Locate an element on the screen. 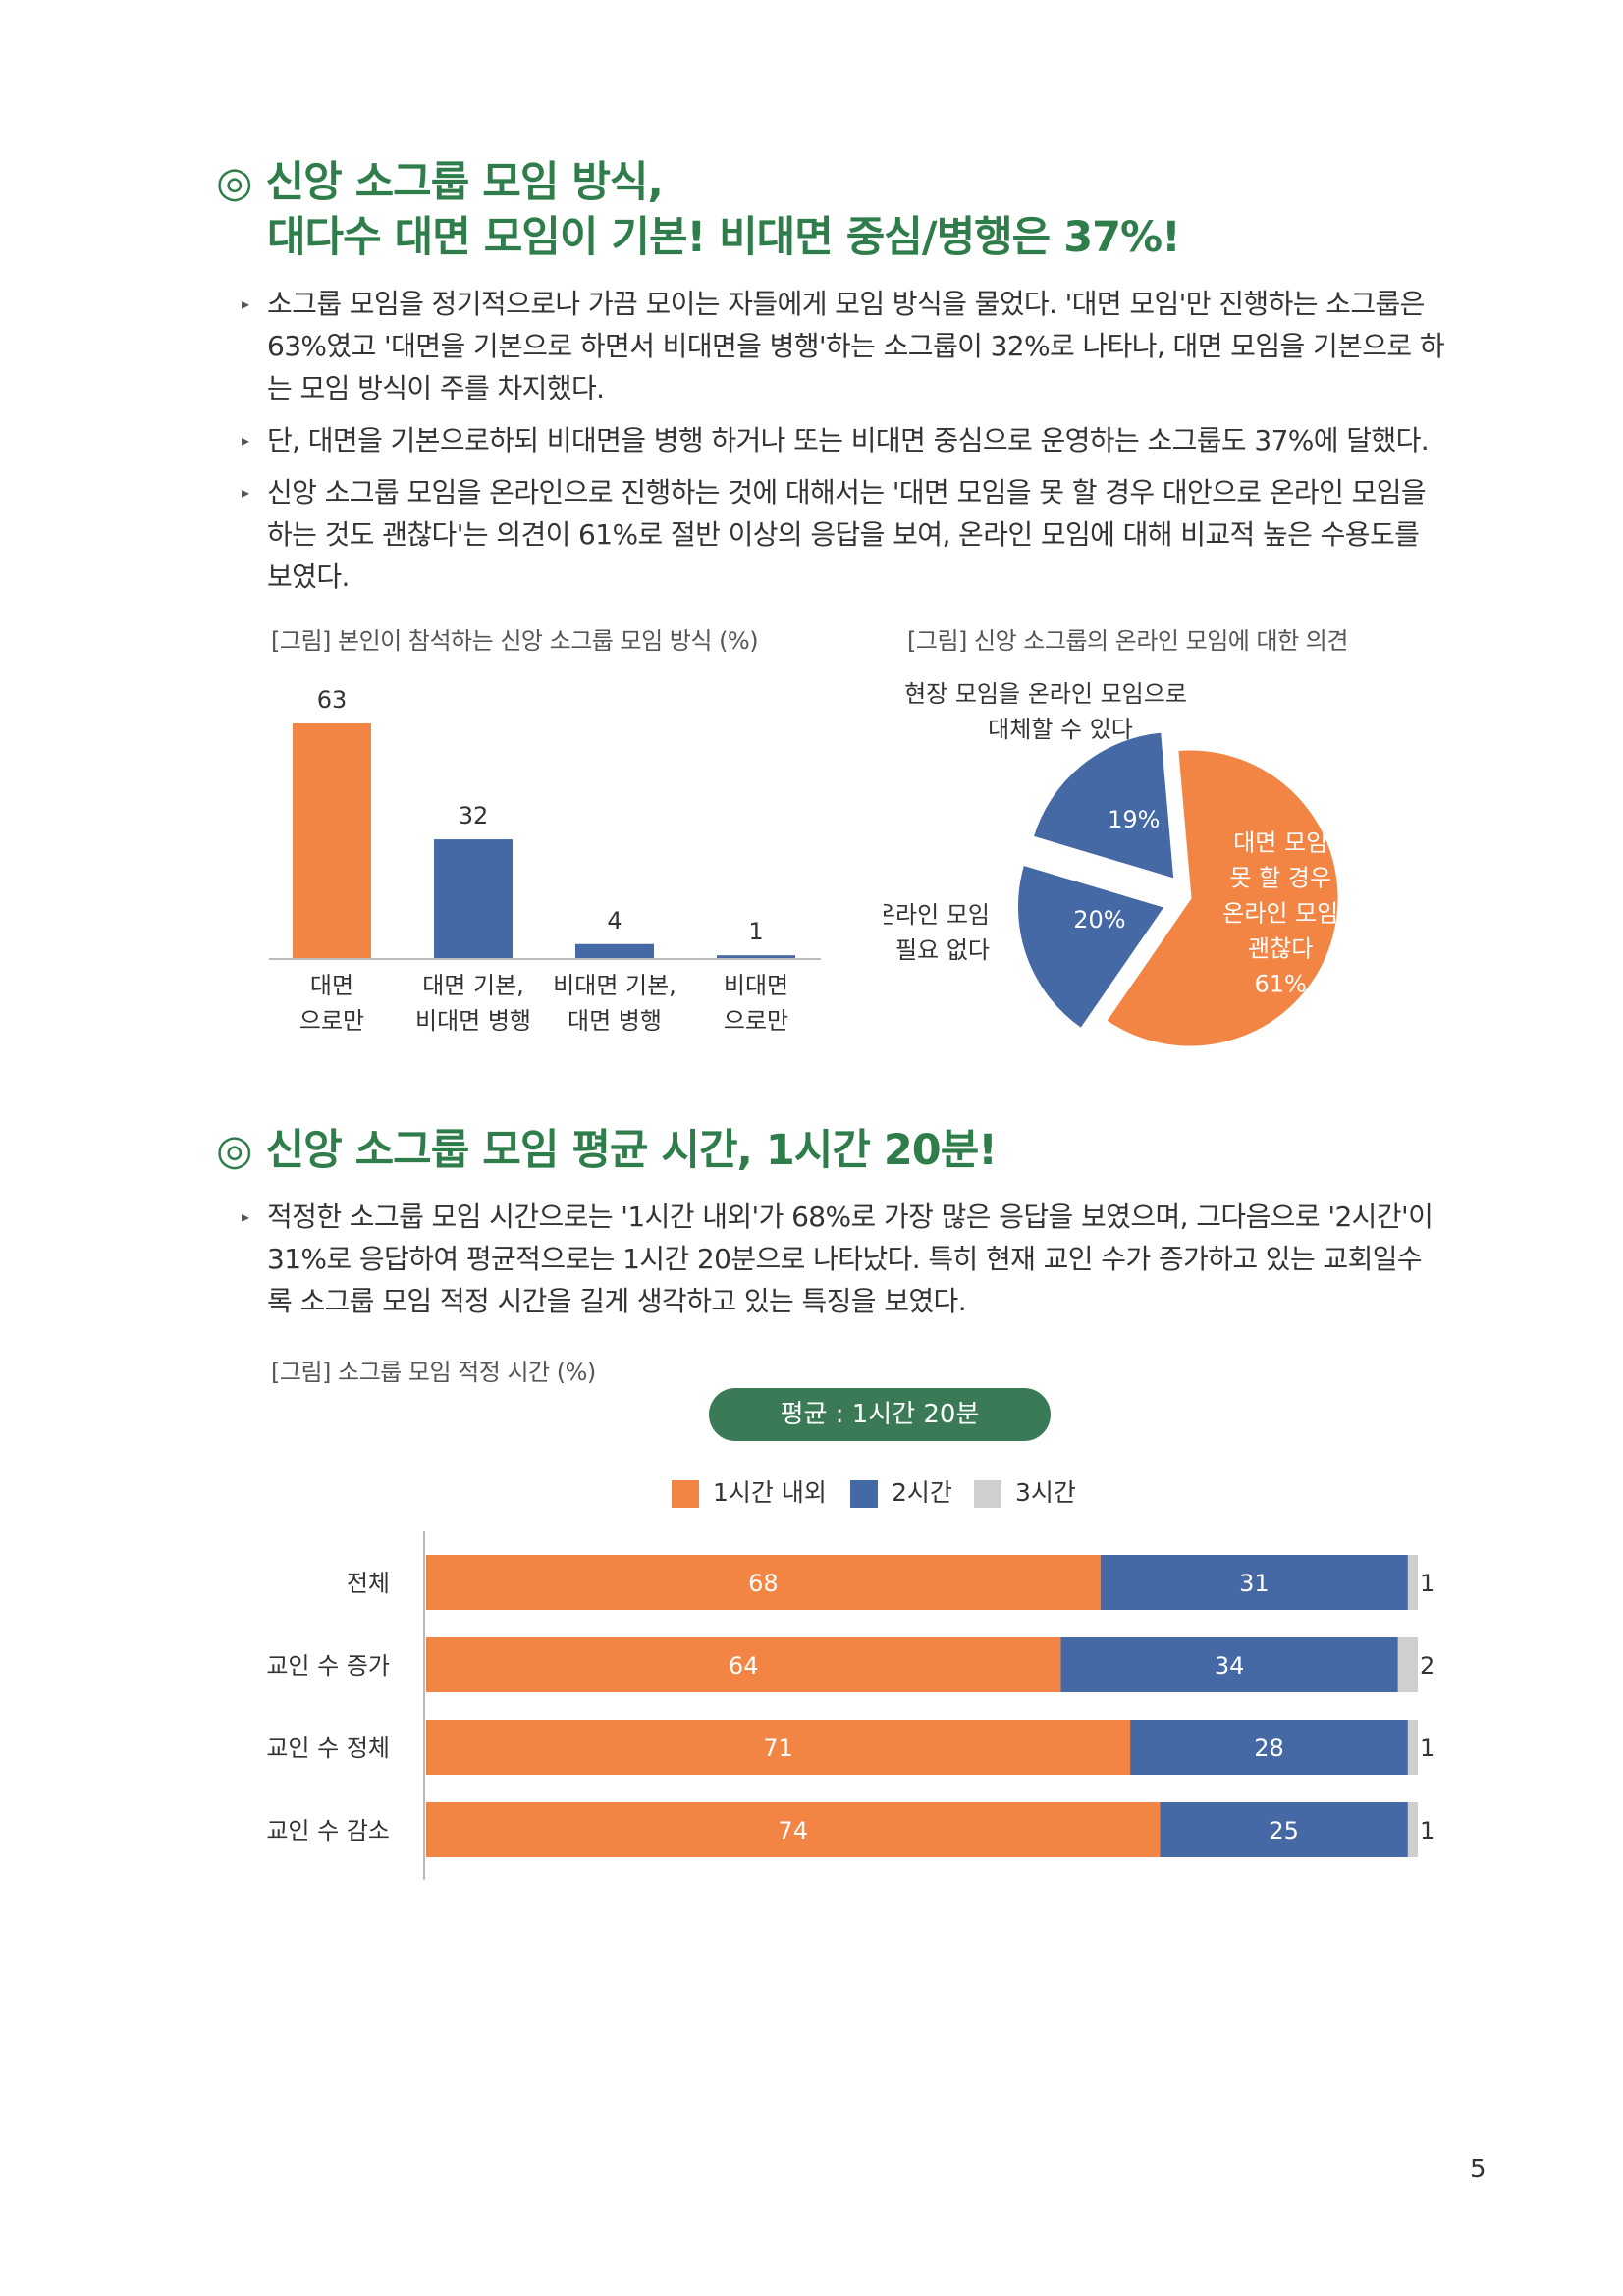 The width and height of the screenshot is (1623, 2296). pie-slice-label: 괜찮다 is located at coordinates (1280, 949).